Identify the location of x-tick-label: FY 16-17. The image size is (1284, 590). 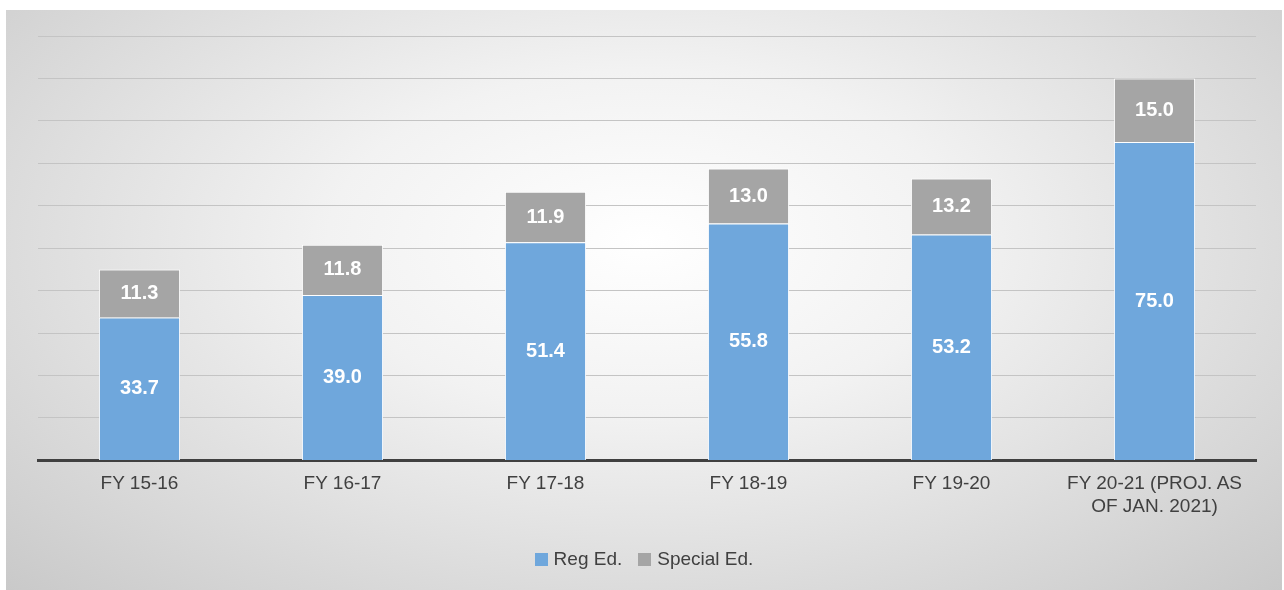
(342, 483).